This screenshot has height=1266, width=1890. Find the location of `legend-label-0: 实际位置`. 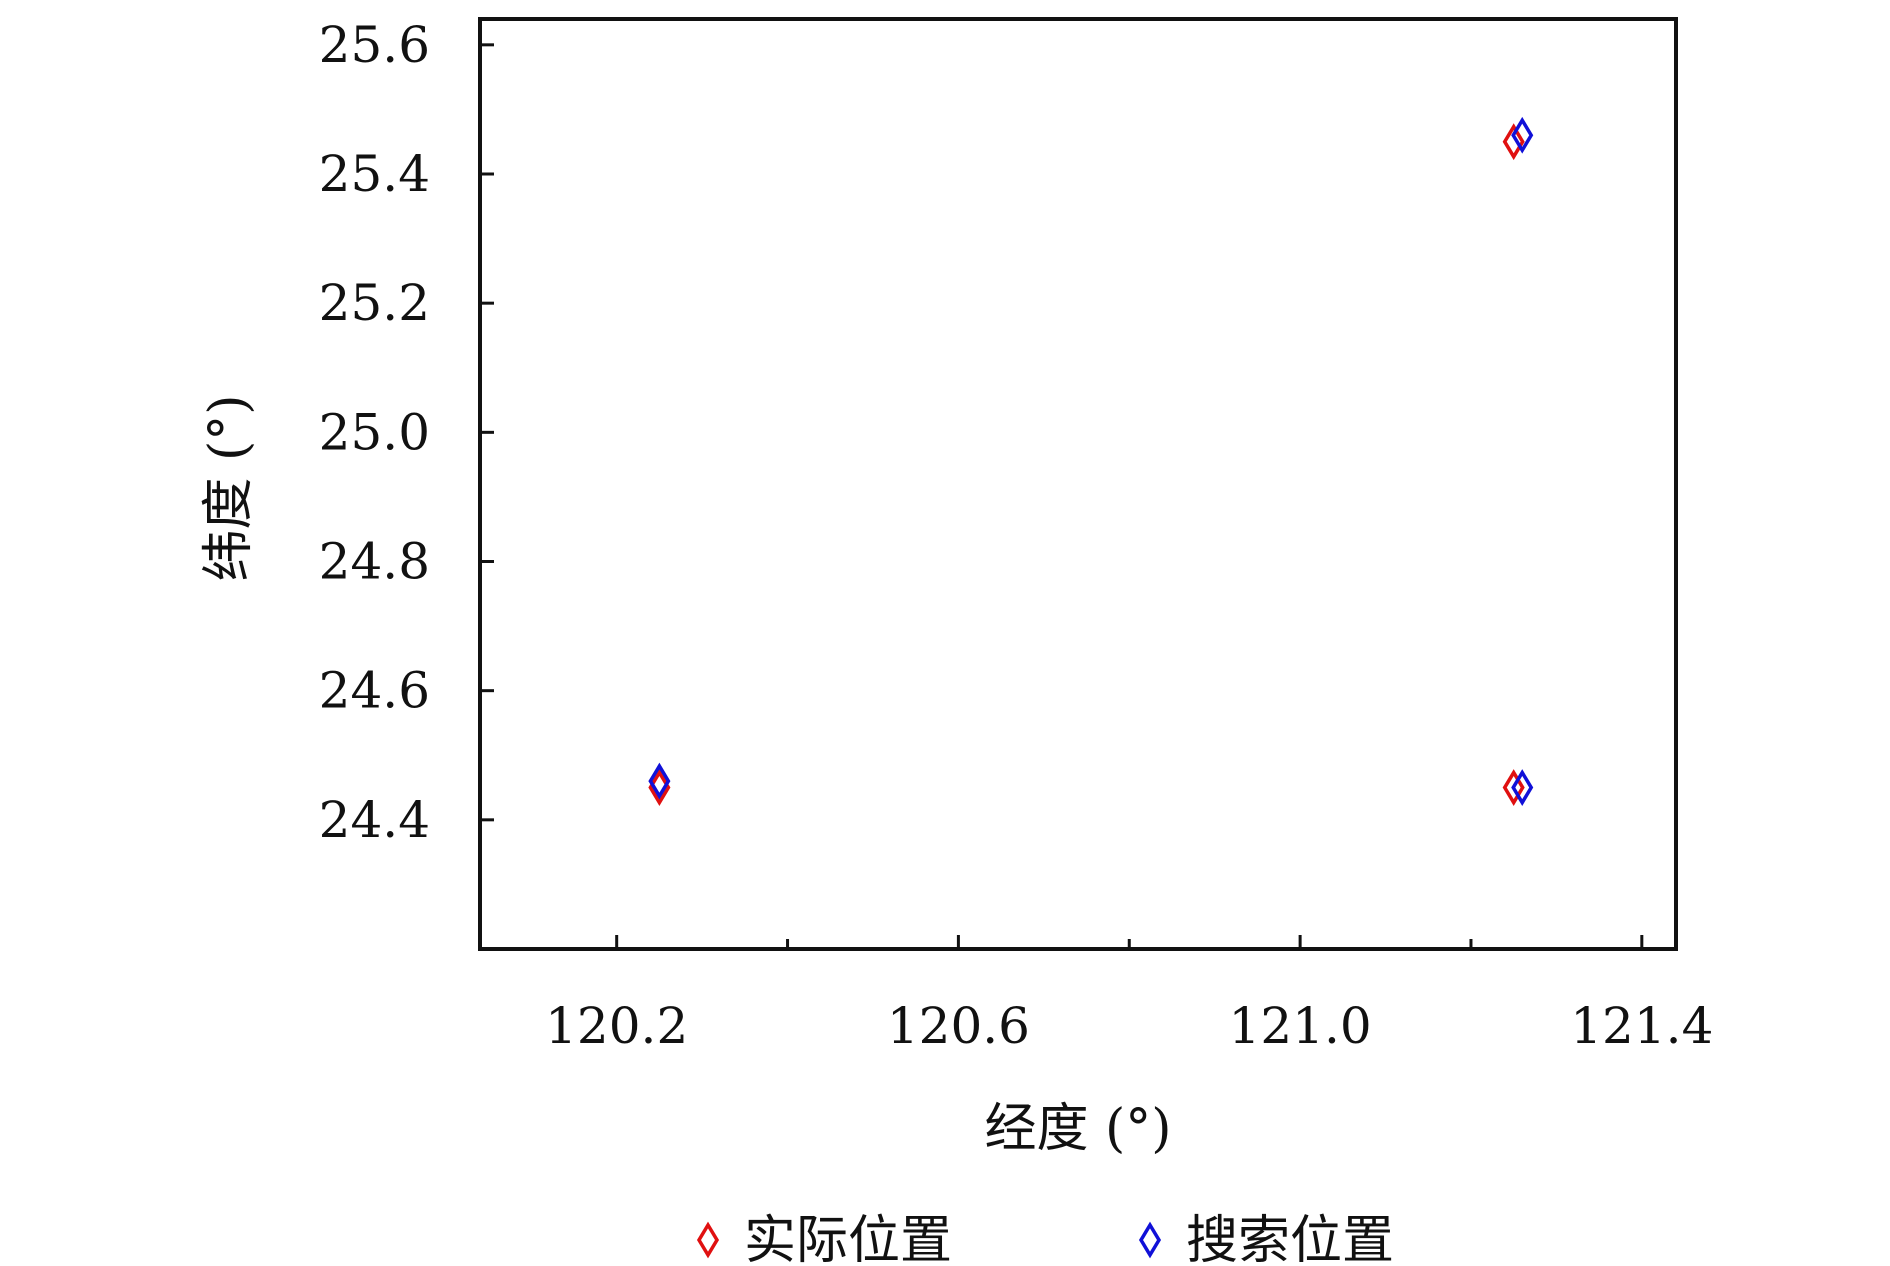

legend-label-0: 实际位置 is located at coordinates (848, 1238).